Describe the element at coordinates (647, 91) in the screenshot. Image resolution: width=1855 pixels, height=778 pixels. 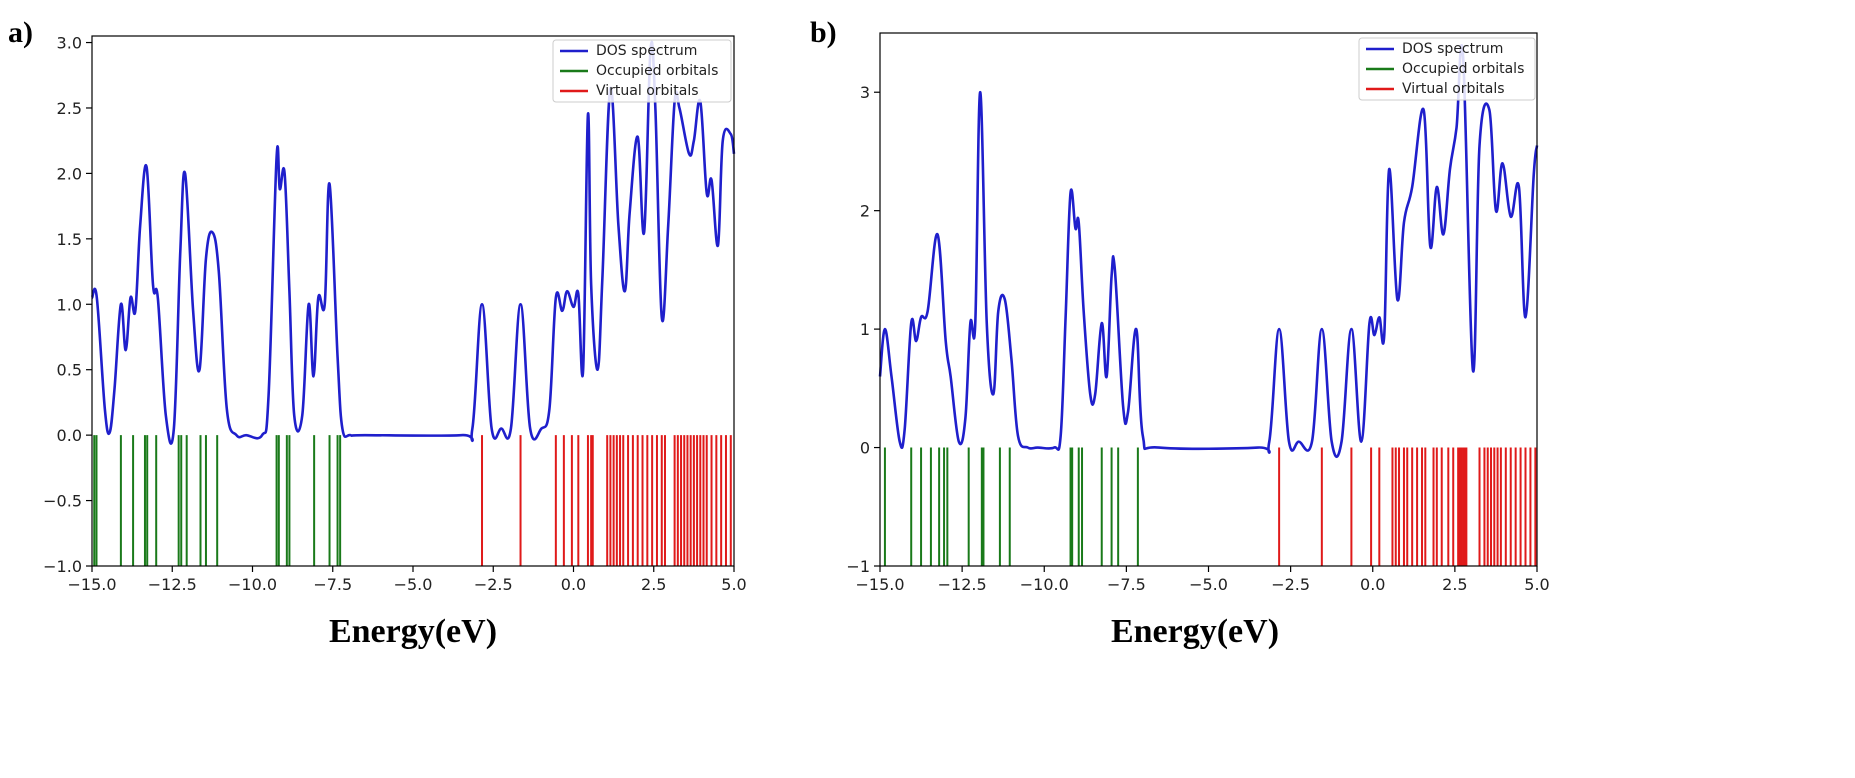
I see `panel-a-legend-virtual-label: Virtual orbitals` at that location.